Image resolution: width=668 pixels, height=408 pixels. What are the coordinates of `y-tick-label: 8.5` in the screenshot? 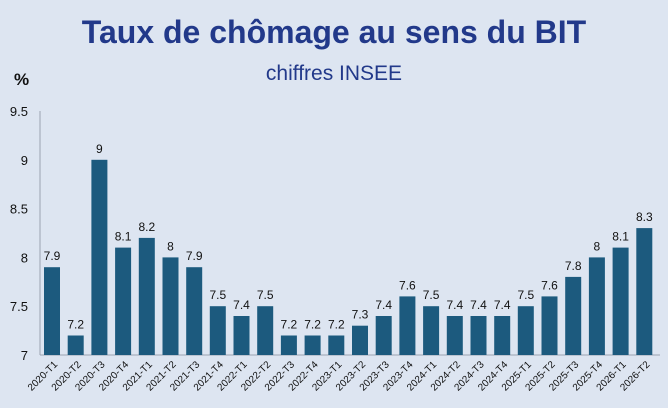 It's located at (19, 209).